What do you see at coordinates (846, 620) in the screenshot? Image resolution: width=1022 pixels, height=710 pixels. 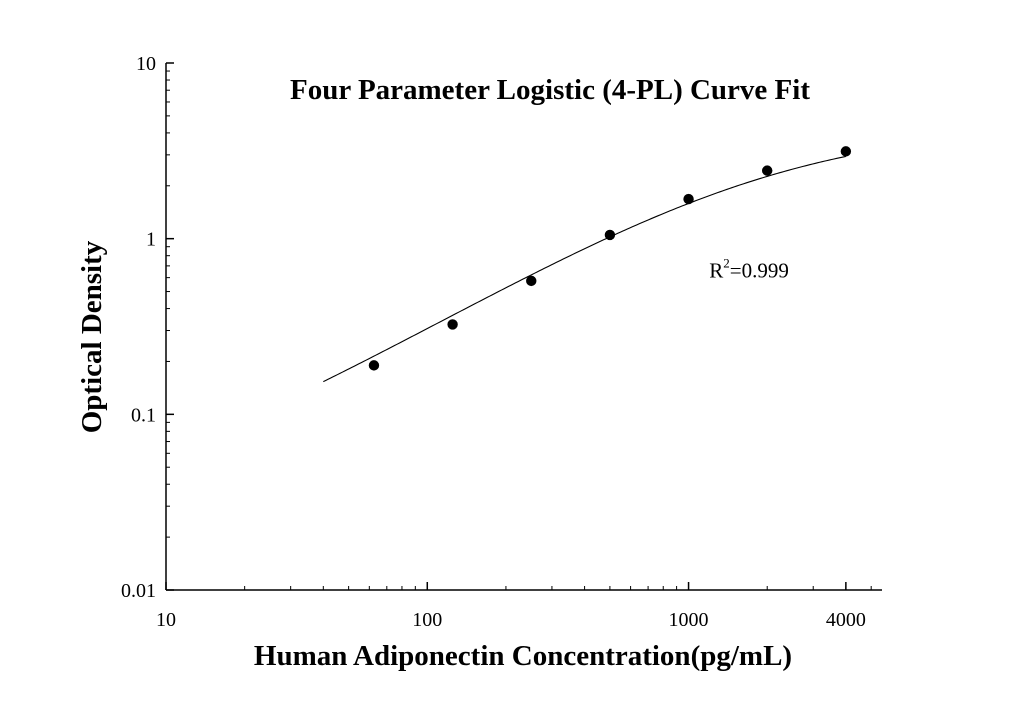 I see `x-tick-label: 4000` at bounding box center [846, 620].